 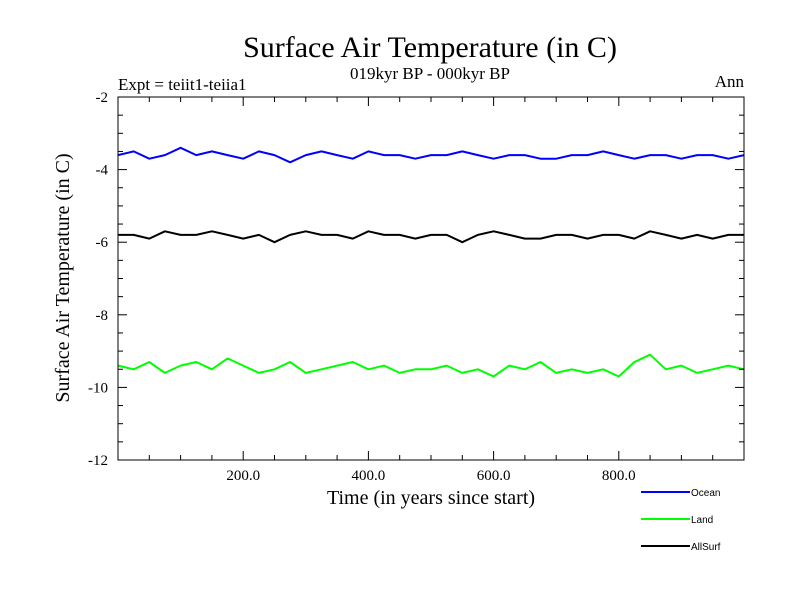 I want to click on x-tick-label: 800.0, so click(x=619, y=476).